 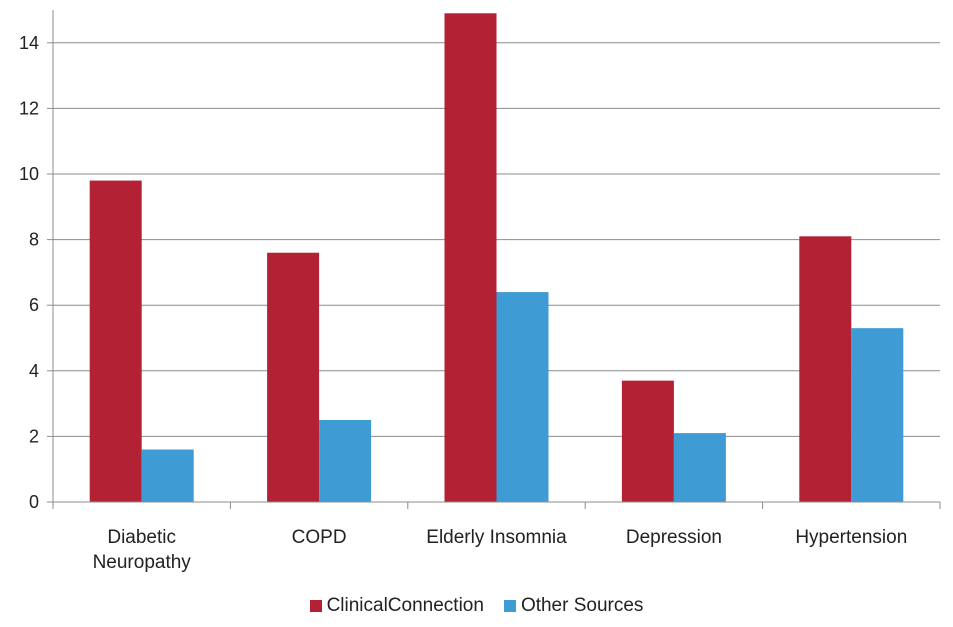 What do you see at coordinates (509, 606) in the screenshot?
I see `legend-swatch-other-sources` at bounding box center [509, 606].